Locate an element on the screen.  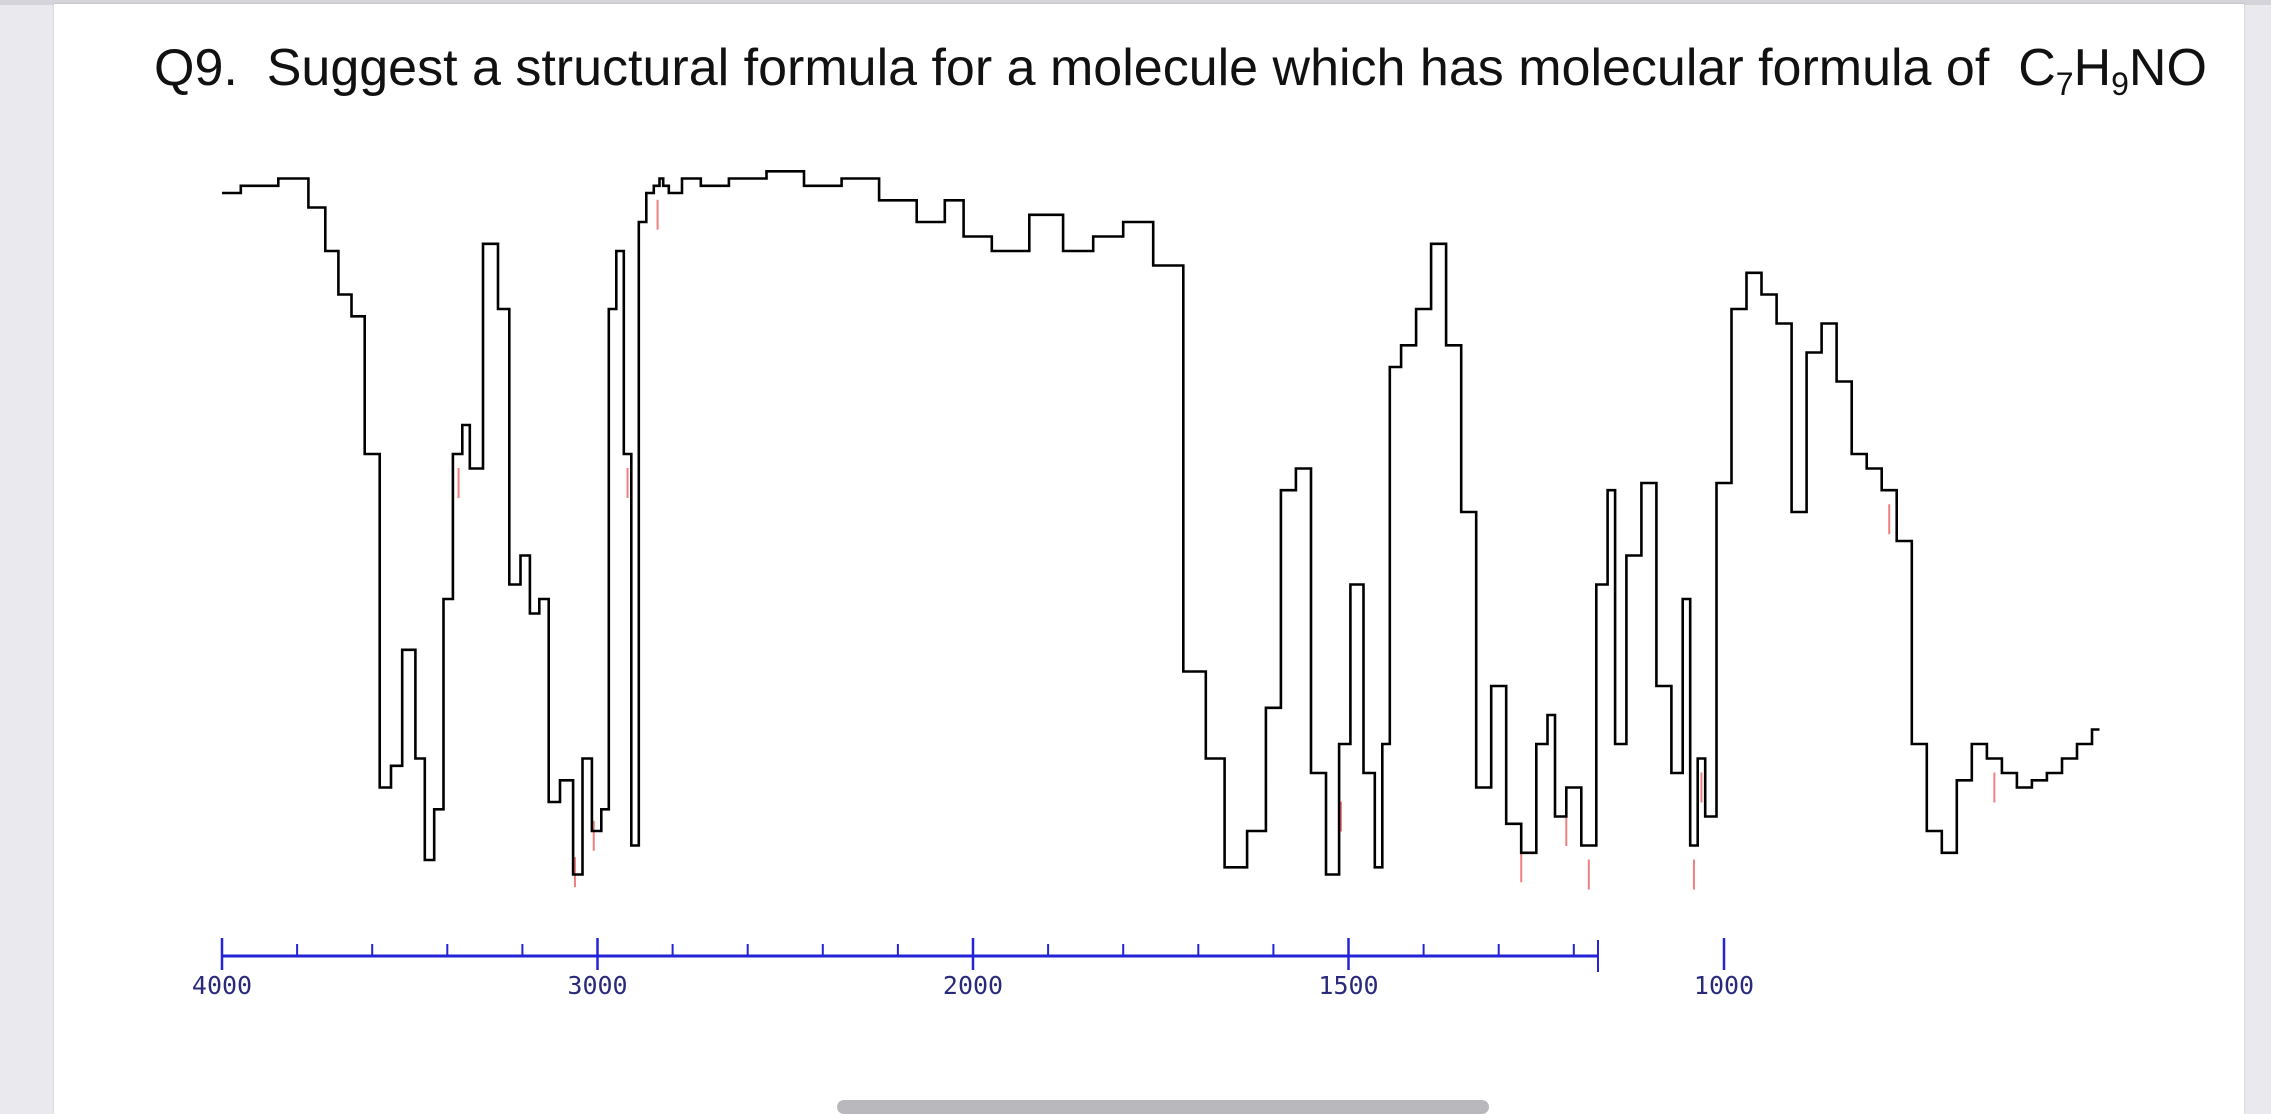
x-tick-label: 2000 is located at coordinates (973, 985).